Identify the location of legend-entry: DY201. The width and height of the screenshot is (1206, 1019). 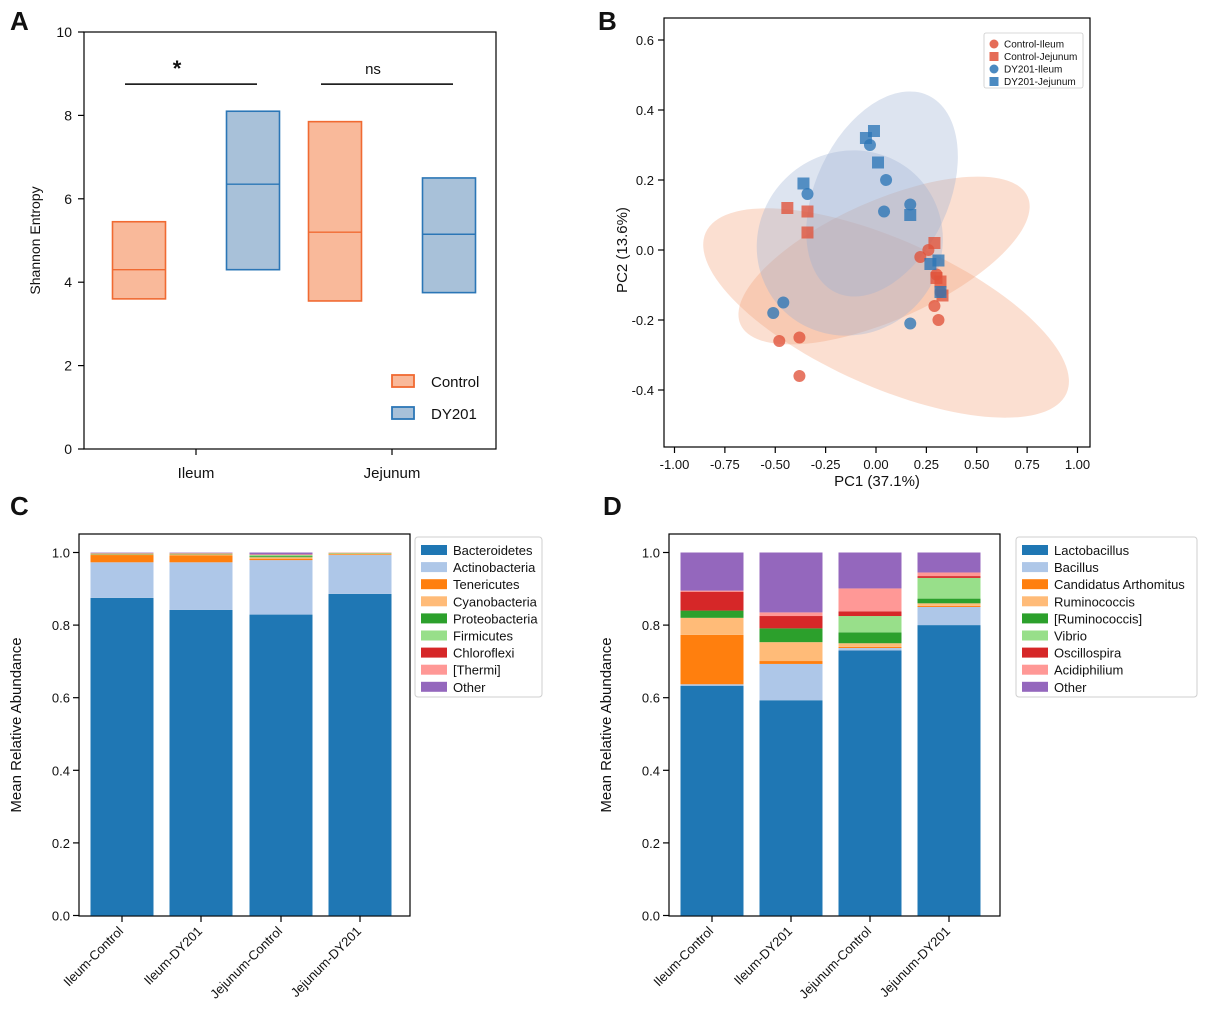
(454, 414).